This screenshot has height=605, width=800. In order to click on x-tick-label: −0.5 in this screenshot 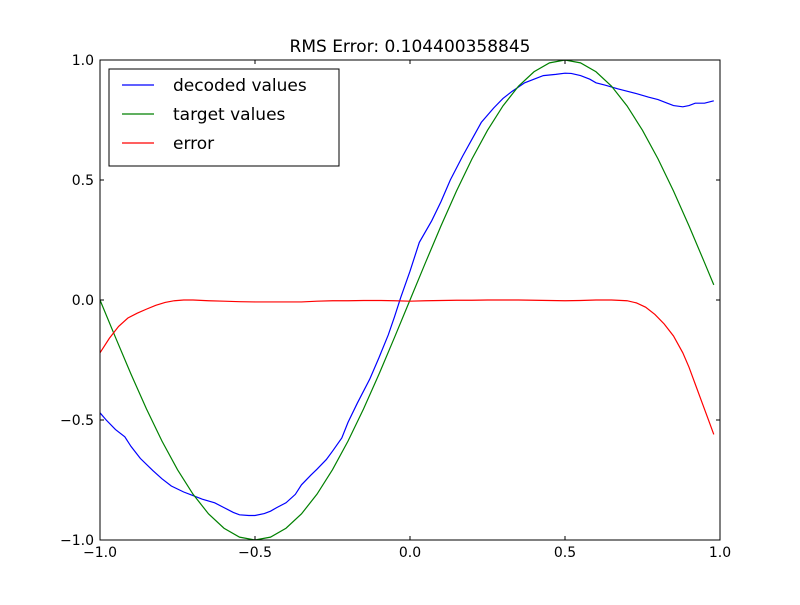, I will do `click(255, 553)`.